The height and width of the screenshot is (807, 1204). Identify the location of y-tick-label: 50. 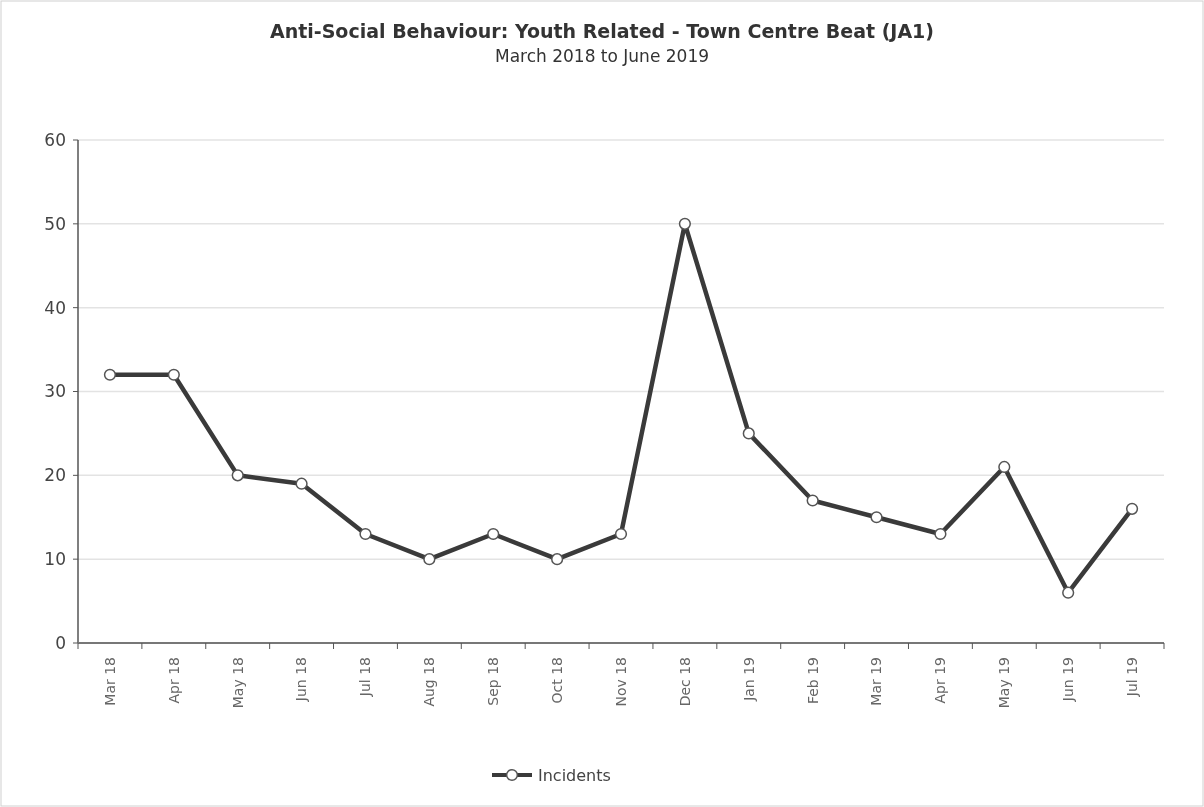
(55, 223).